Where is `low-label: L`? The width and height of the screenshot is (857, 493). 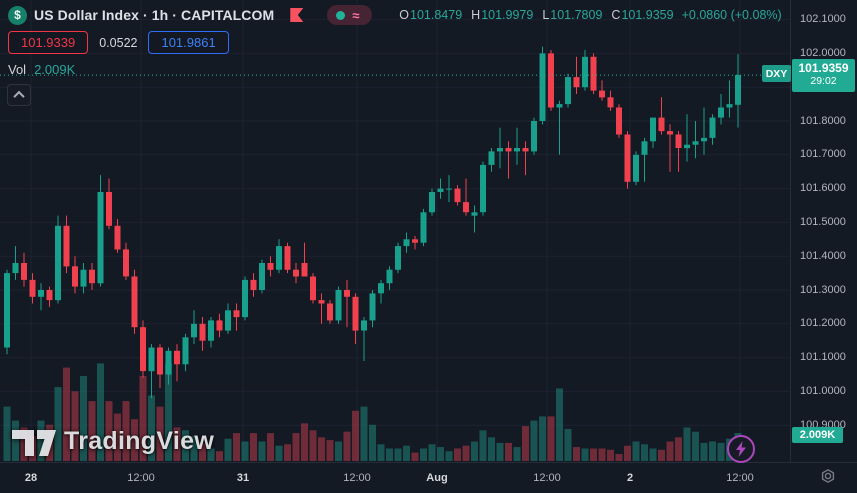 low-label: L is located at coordinates (546, 15).